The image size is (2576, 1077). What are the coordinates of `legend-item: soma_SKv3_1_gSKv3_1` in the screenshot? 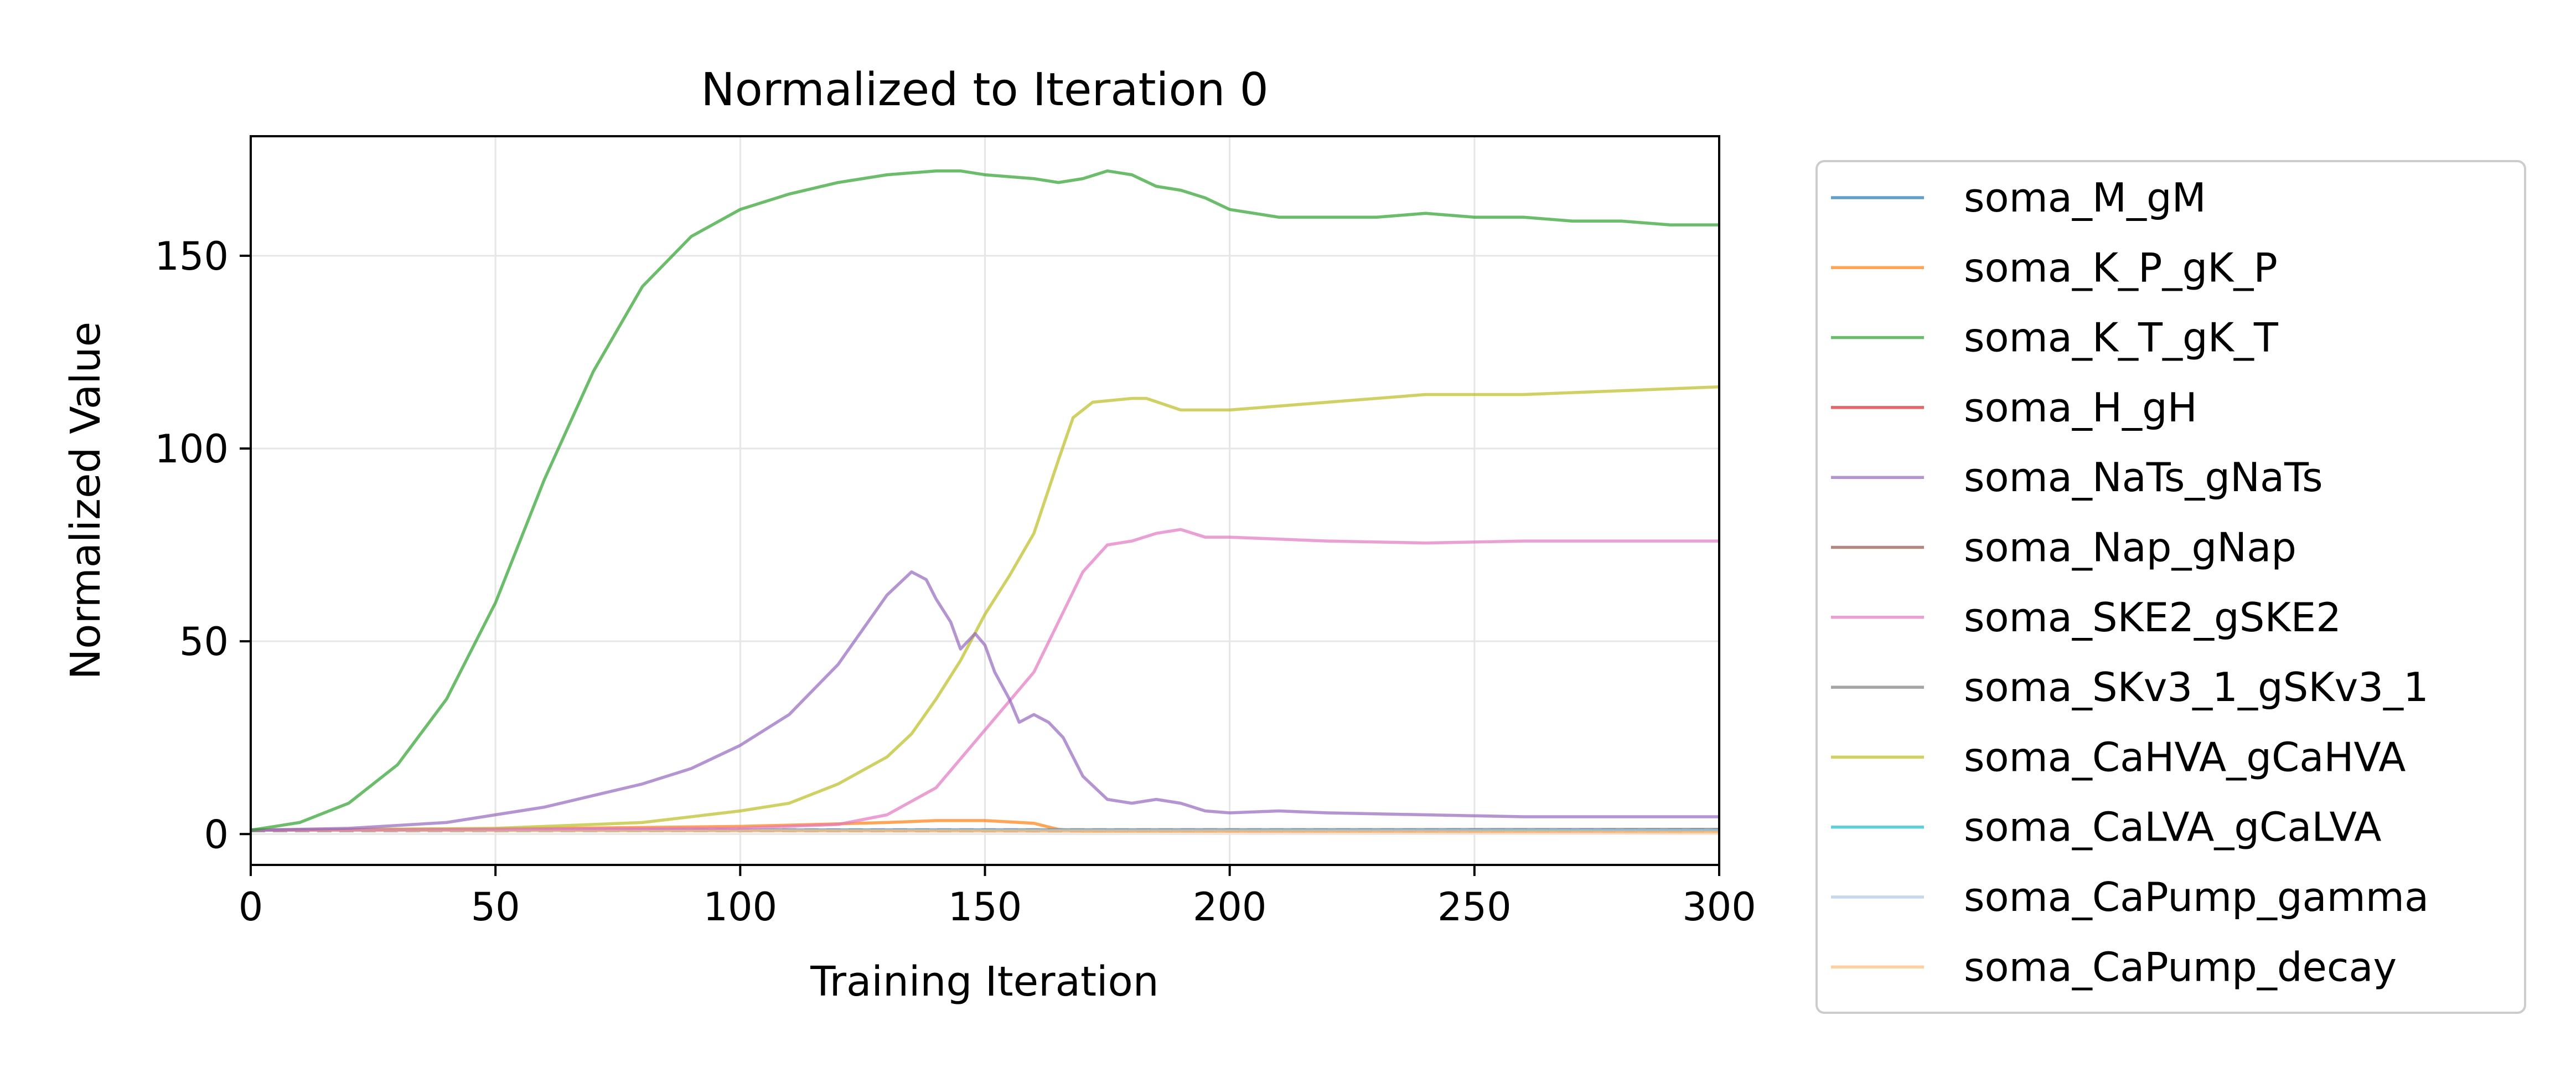 It's located at (2130, 687).